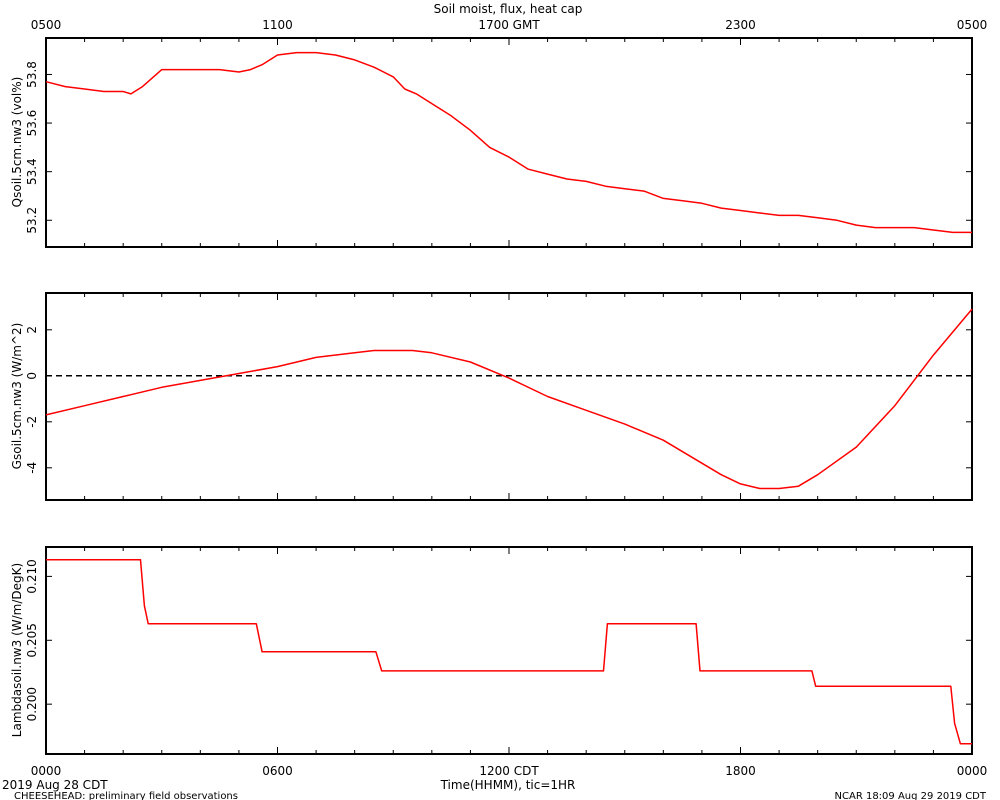 This screenshot has width=1000, height=800. I want to click on y-tick-label: 0.210, so click(32, 576).